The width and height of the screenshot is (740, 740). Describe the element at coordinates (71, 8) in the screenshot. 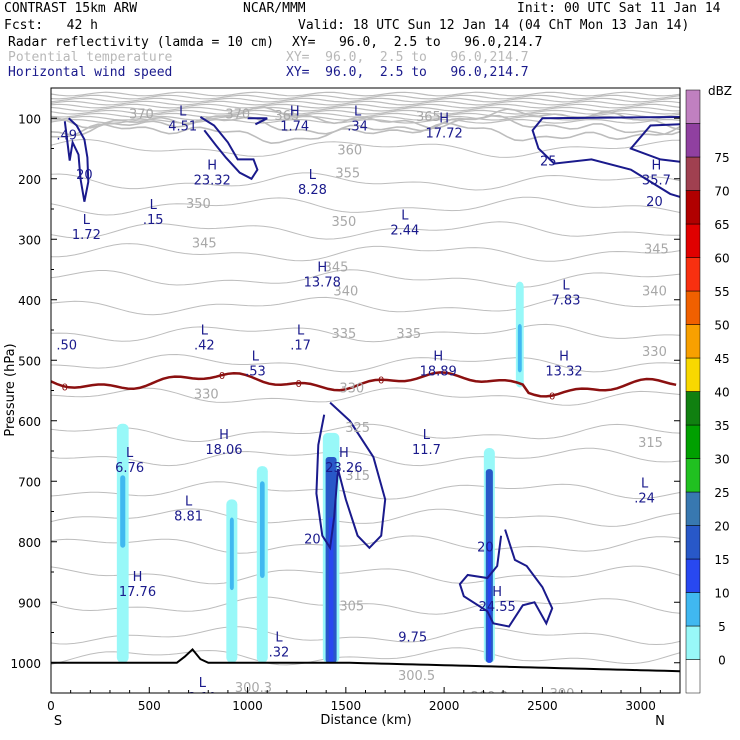

I see `model-title: CONTRAST 15km ARW` at that location.